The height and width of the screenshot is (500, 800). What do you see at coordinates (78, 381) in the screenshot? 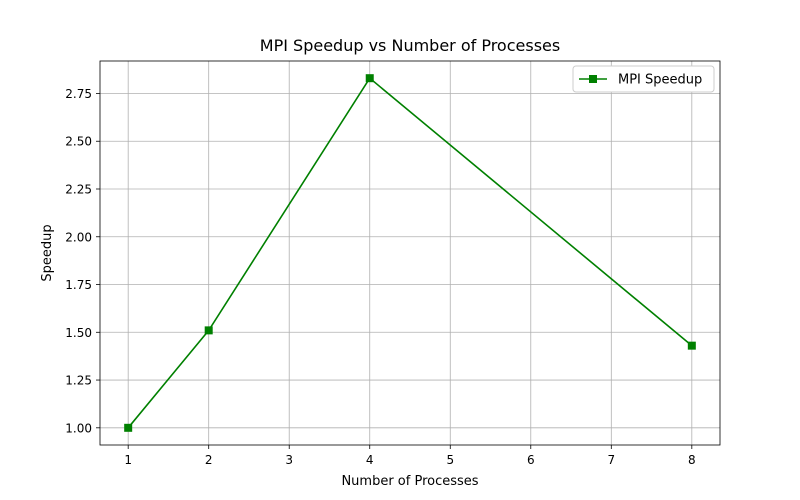
I see `y-tick-label: 1.25` at bounding box center [78, 381].